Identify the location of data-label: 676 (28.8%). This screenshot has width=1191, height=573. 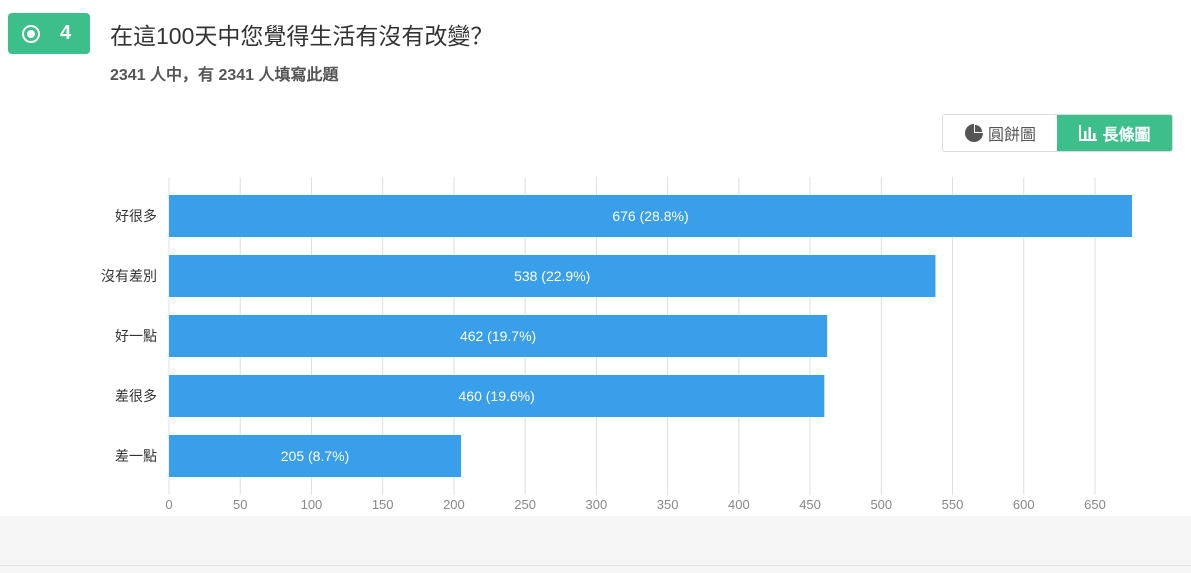
(650, 216).